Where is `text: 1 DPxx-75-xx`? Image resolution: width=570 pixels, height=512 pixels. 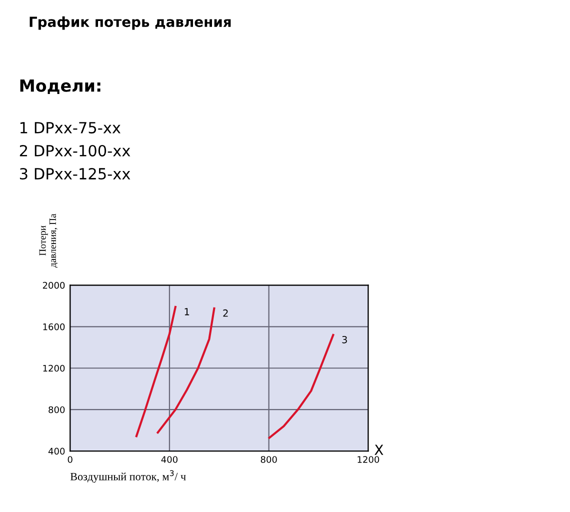
text: 1 DPxx-75-xx is located at coordinates (70, 128).